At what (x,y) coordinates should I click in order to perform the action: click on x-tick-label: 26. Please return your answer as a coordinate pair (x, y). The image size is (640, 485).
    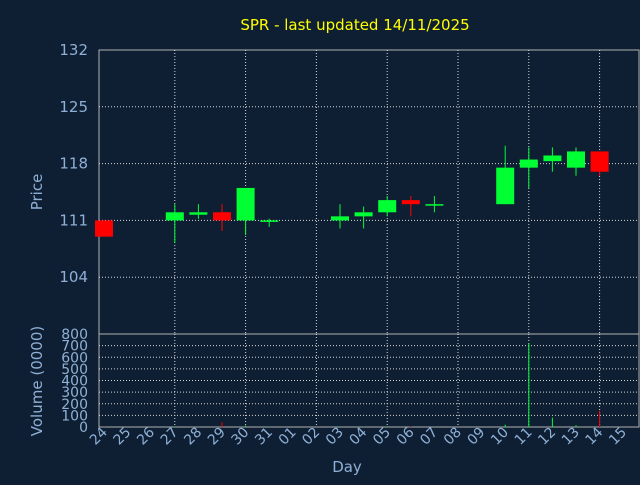
    Looking at the image, I should click on (146, 436).